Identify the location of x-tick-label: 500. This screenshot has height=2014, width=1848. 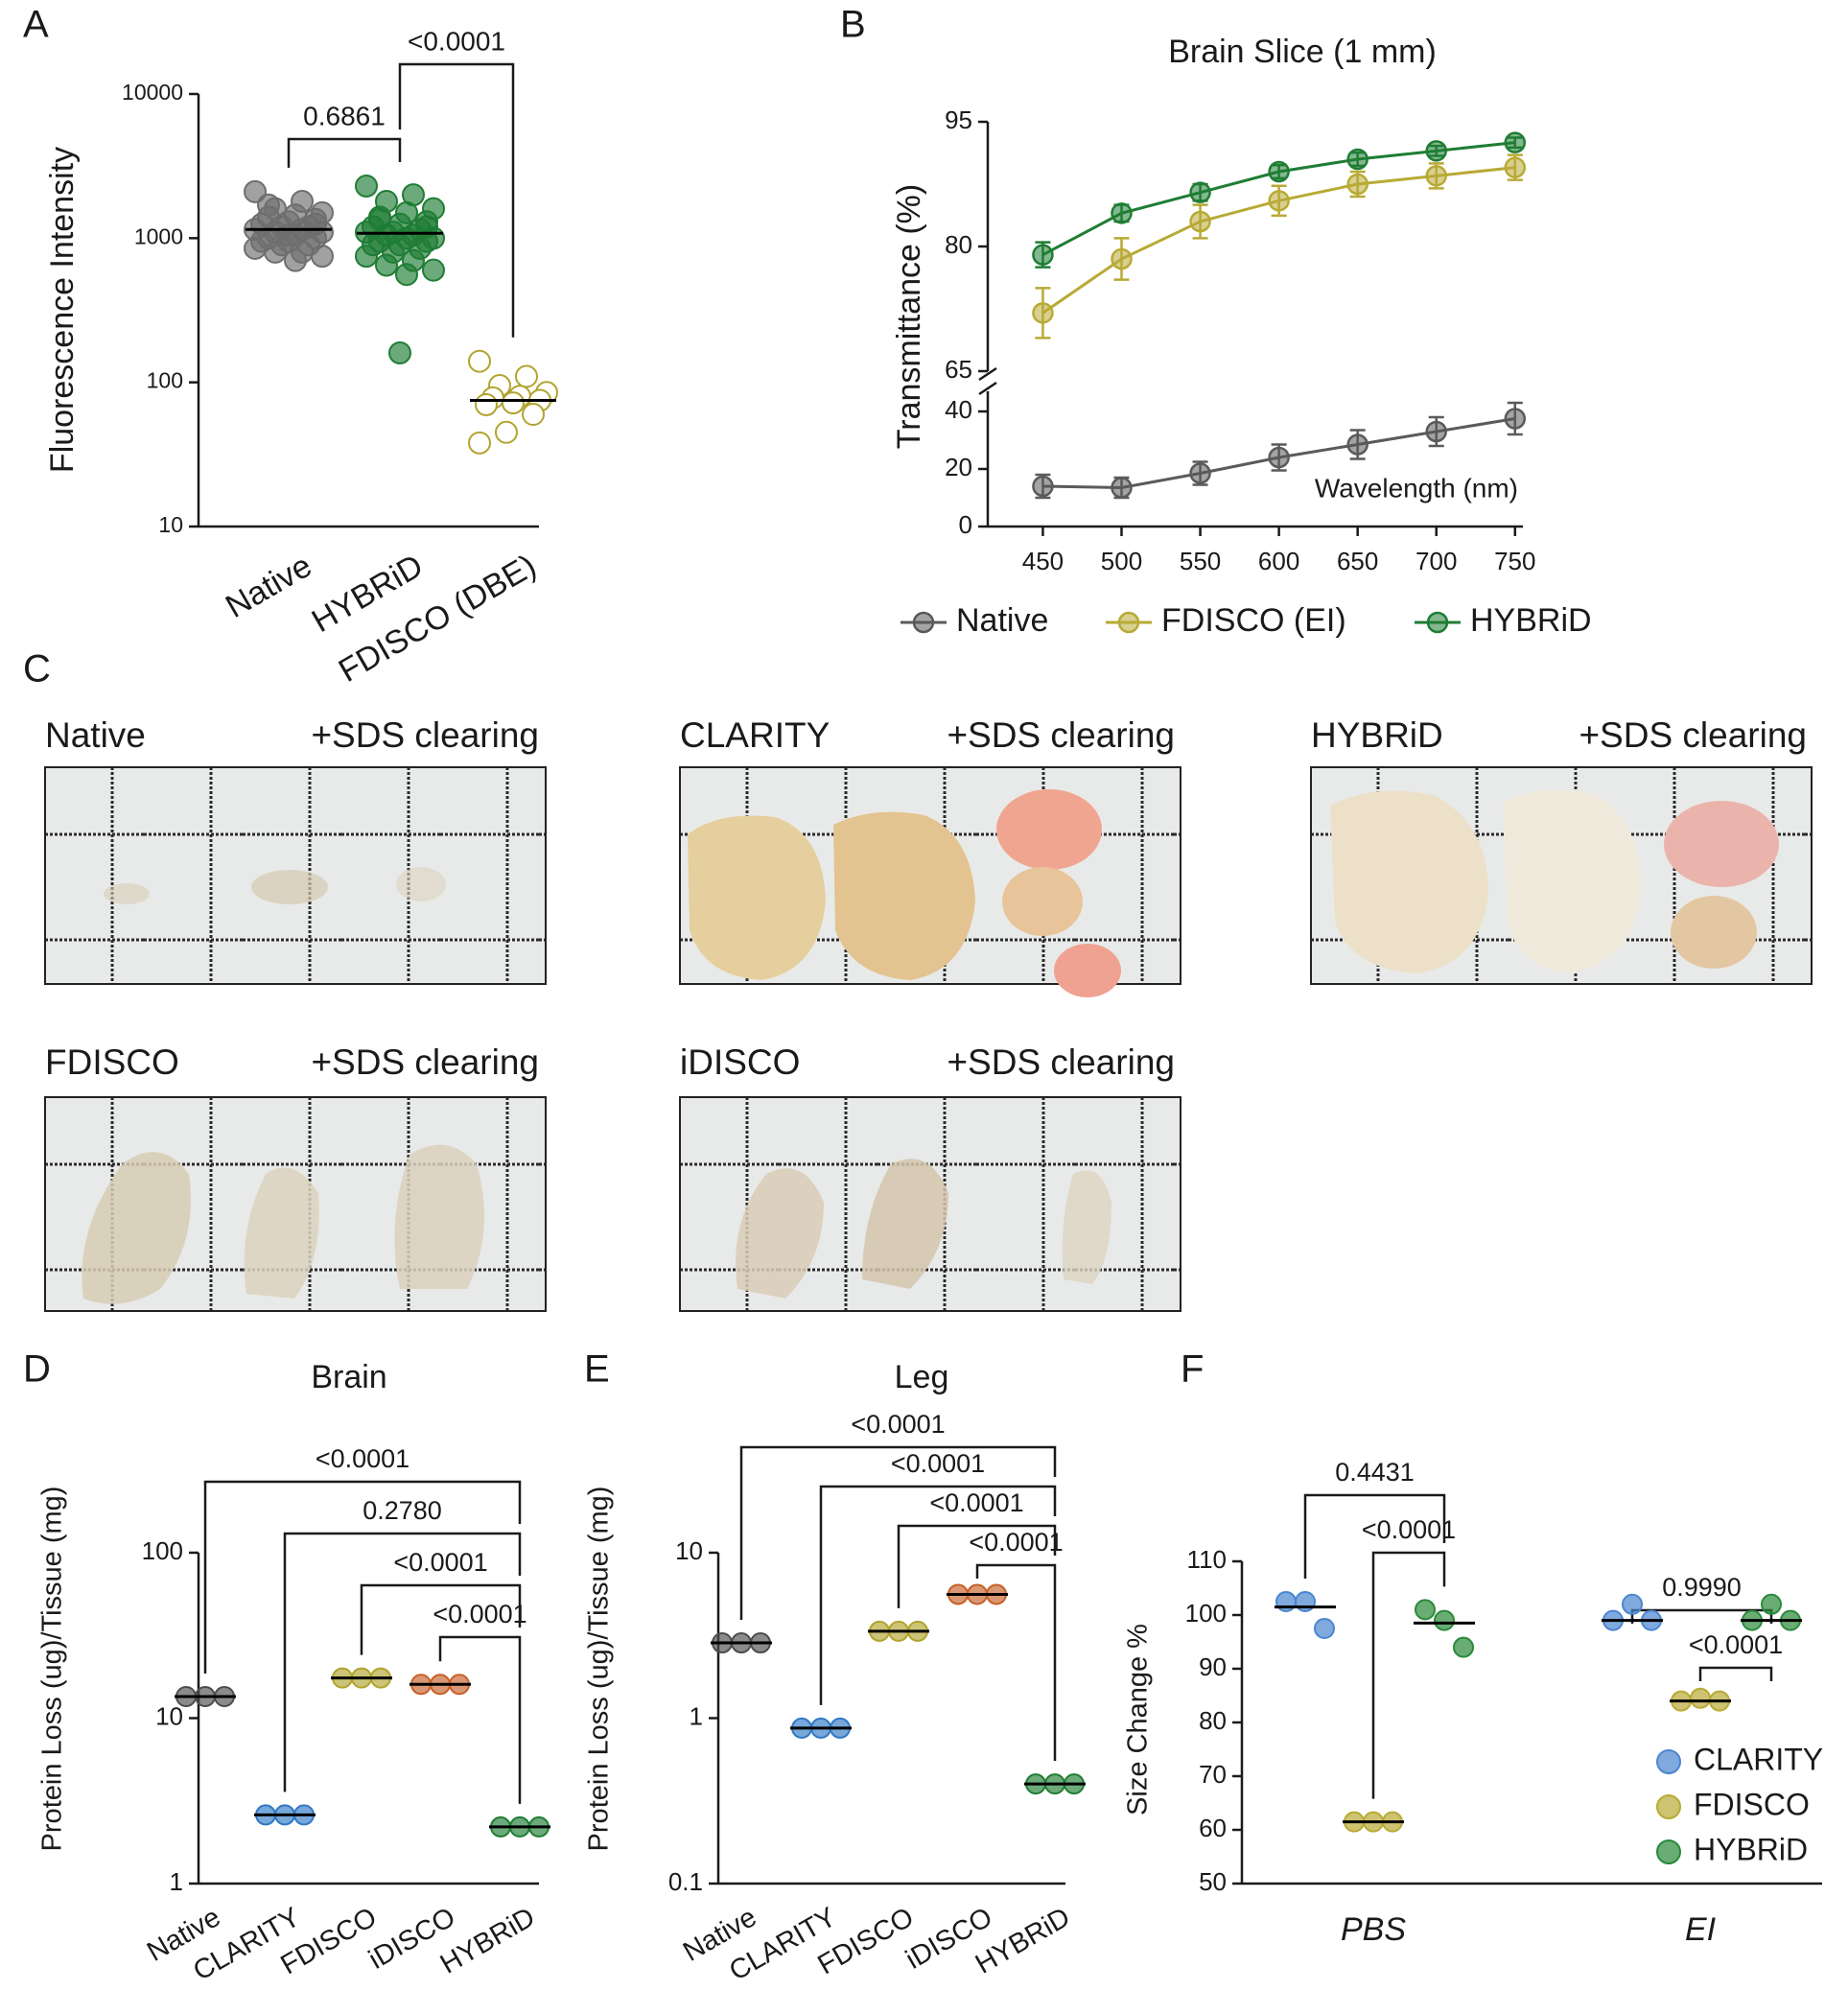
(1121, 561).